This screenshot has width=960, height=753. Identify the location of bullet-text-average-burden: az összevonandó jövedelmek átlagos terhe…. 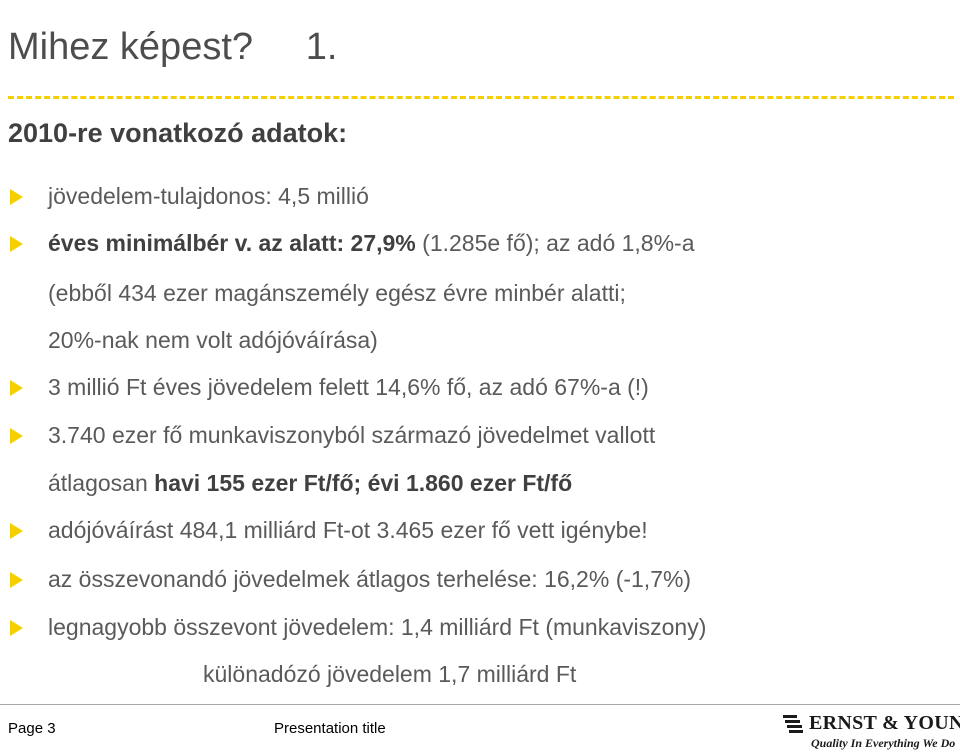
(370, 579).